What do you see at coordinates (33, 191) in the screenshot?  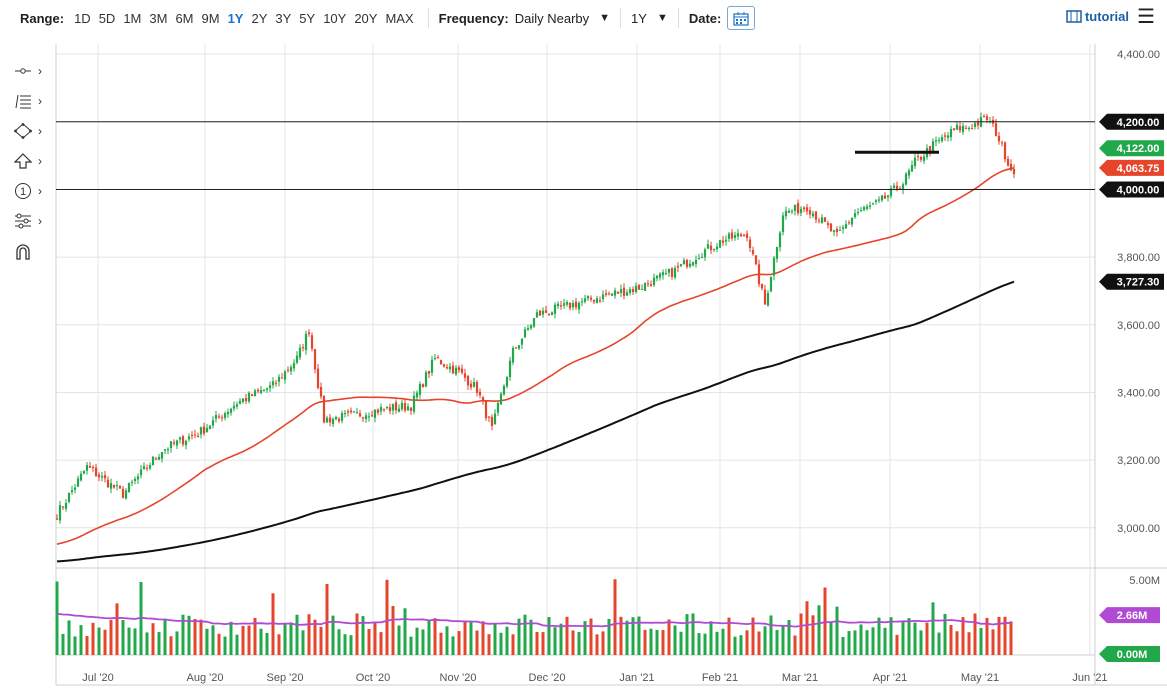 I see `annotation-tool-button: 1 ›` at bounding box center [33, 191].